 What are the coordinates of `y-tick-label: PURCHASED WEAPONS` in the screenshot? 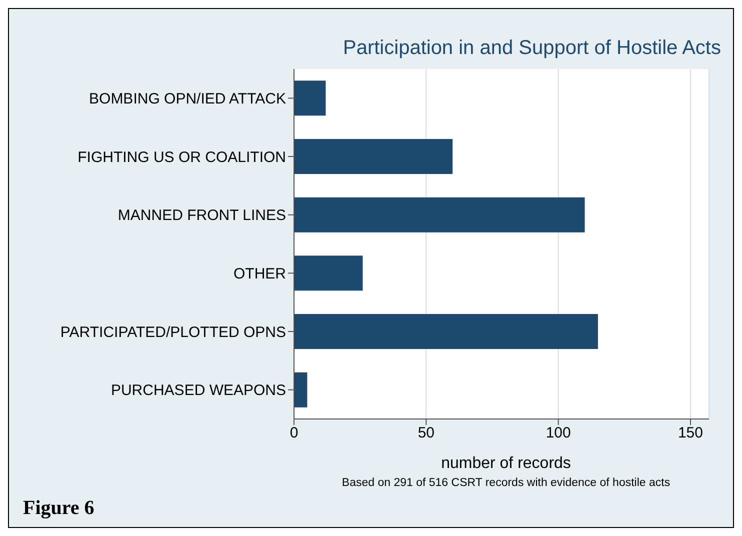 It's located at (198, 391).